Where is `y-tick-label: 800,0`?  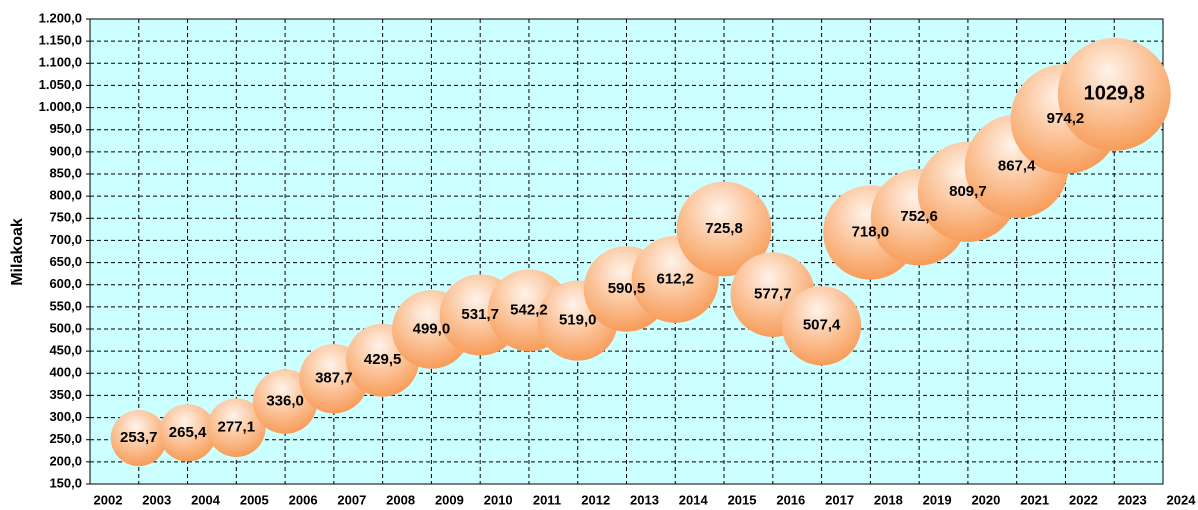 y-tick-label: 800,0 is located at coordinates (65, 195).